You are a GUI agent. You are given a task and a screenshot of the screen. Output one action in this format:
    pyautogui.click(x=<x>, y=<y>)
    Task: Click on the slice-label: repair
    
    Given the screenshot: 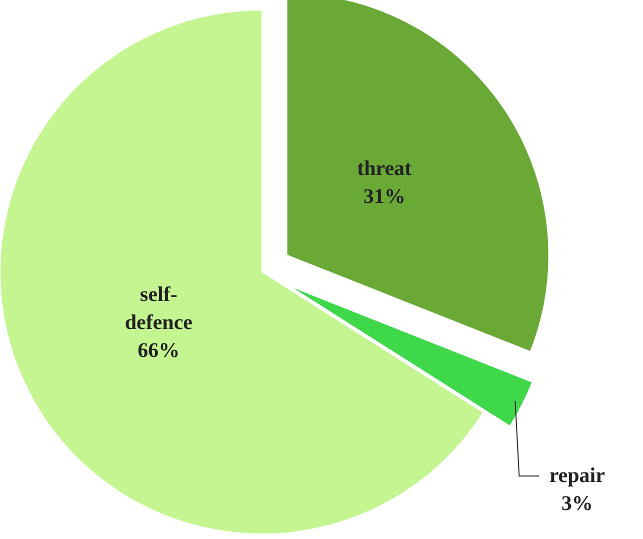 What is the action you would take?
    pyautogui.click(x=577, y=474)
    